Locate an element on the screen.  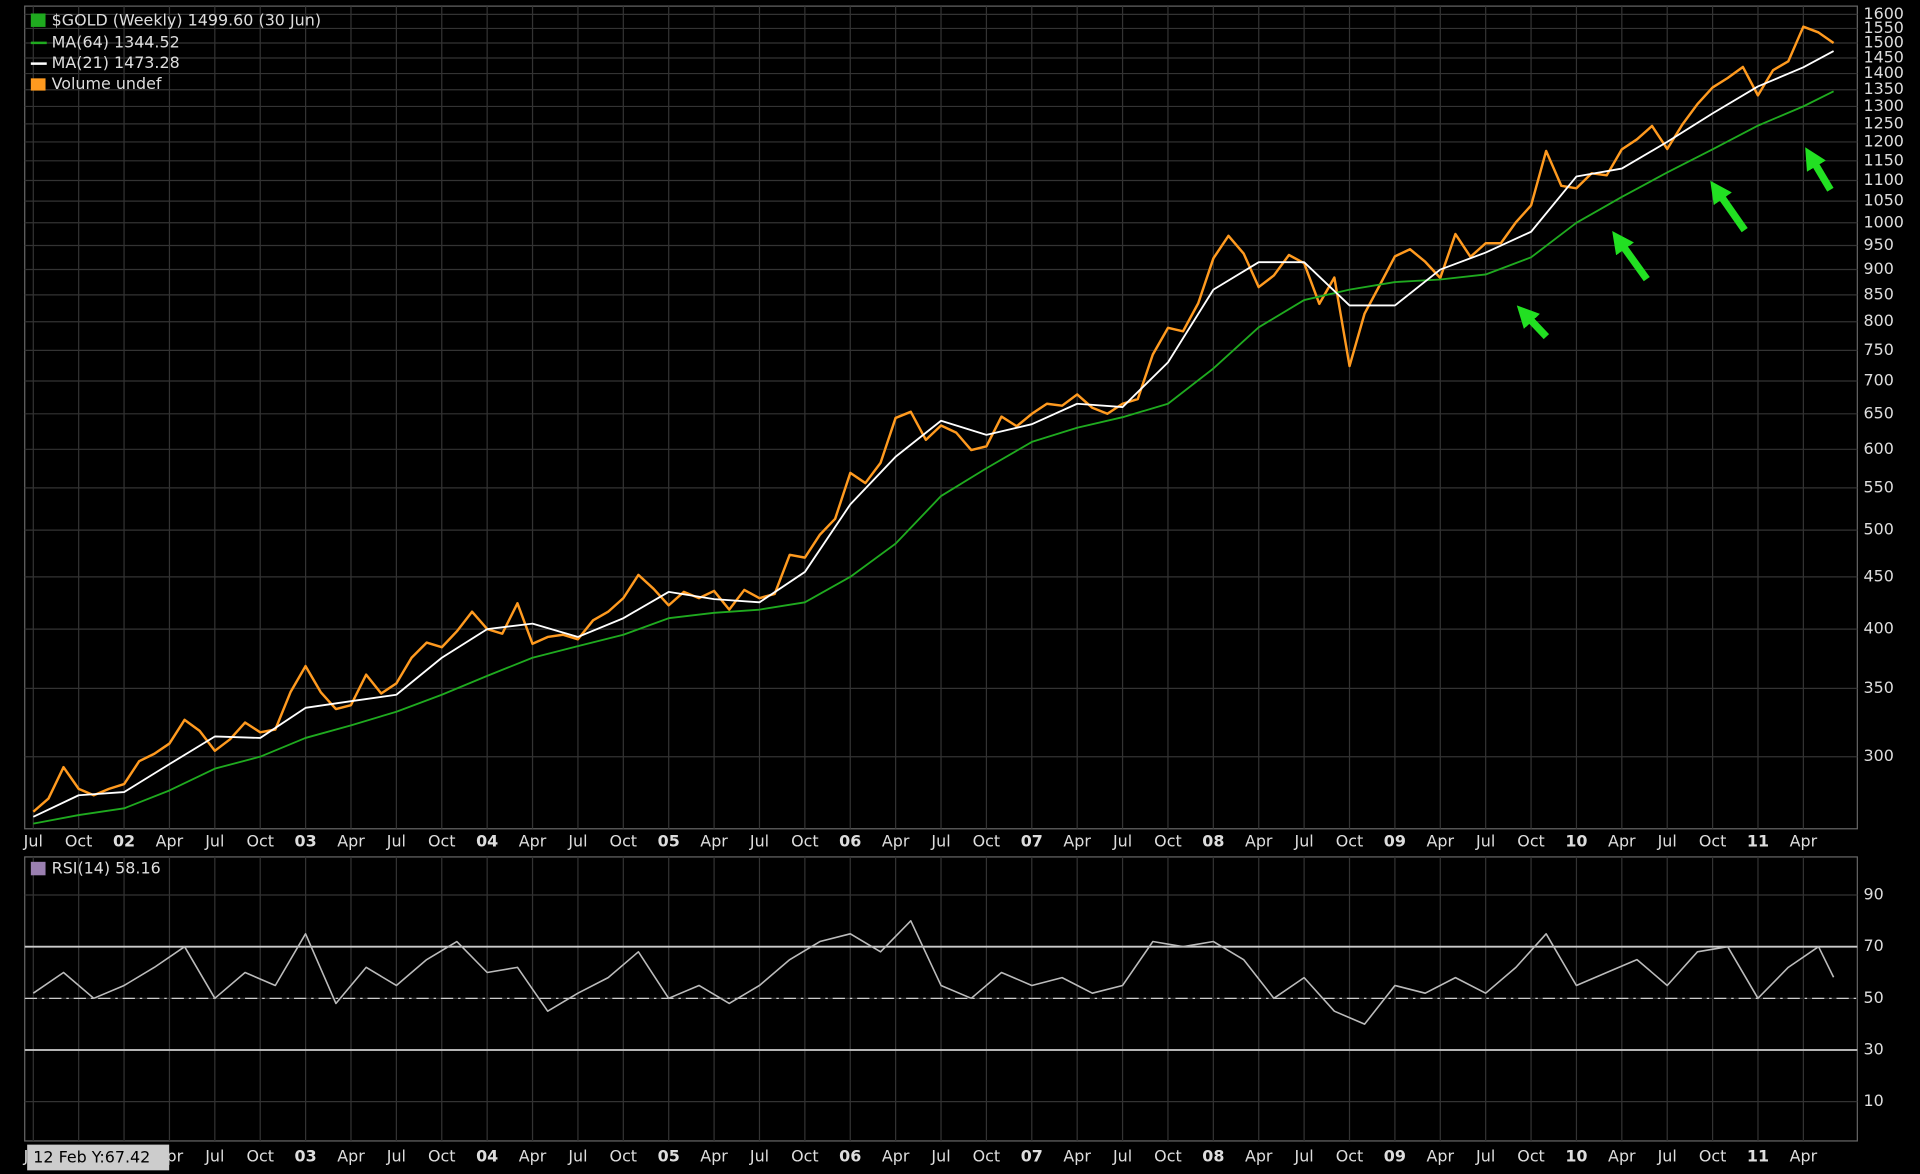
y-tick-label: 650 is located at coordinates (1878, 412).